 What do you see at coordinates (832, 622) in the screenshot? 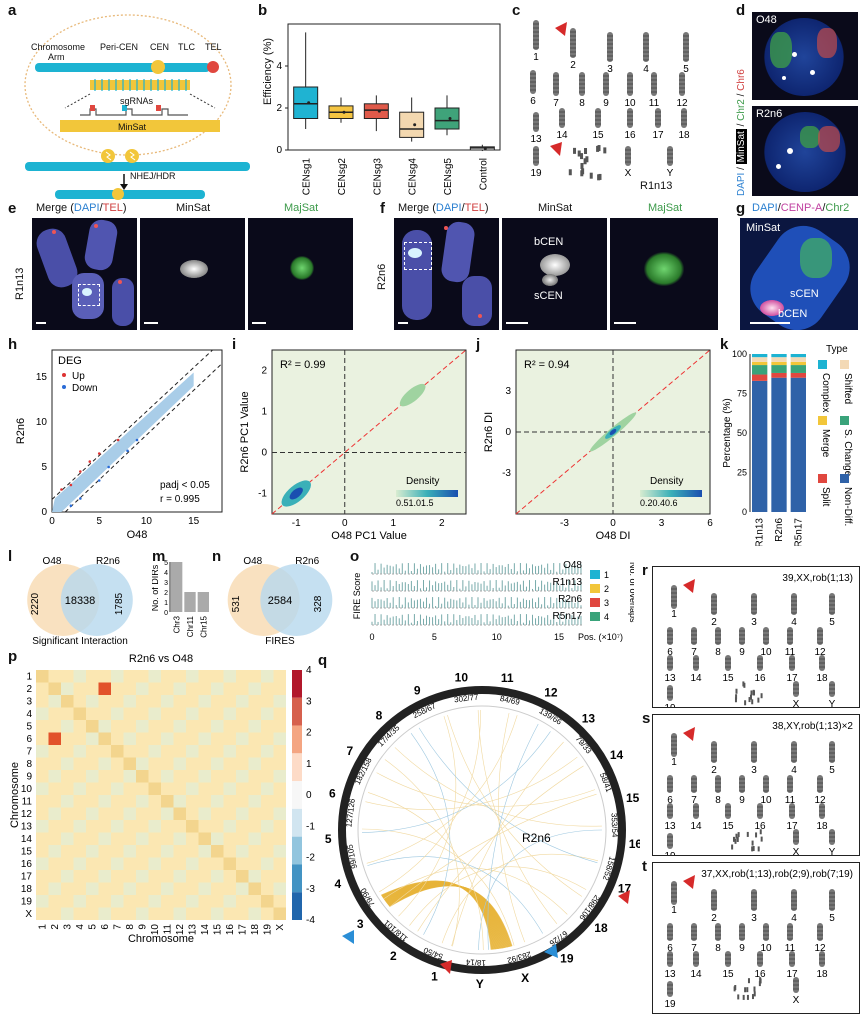
I see `r-chr-number: 5` at bounding box center [832, 622].